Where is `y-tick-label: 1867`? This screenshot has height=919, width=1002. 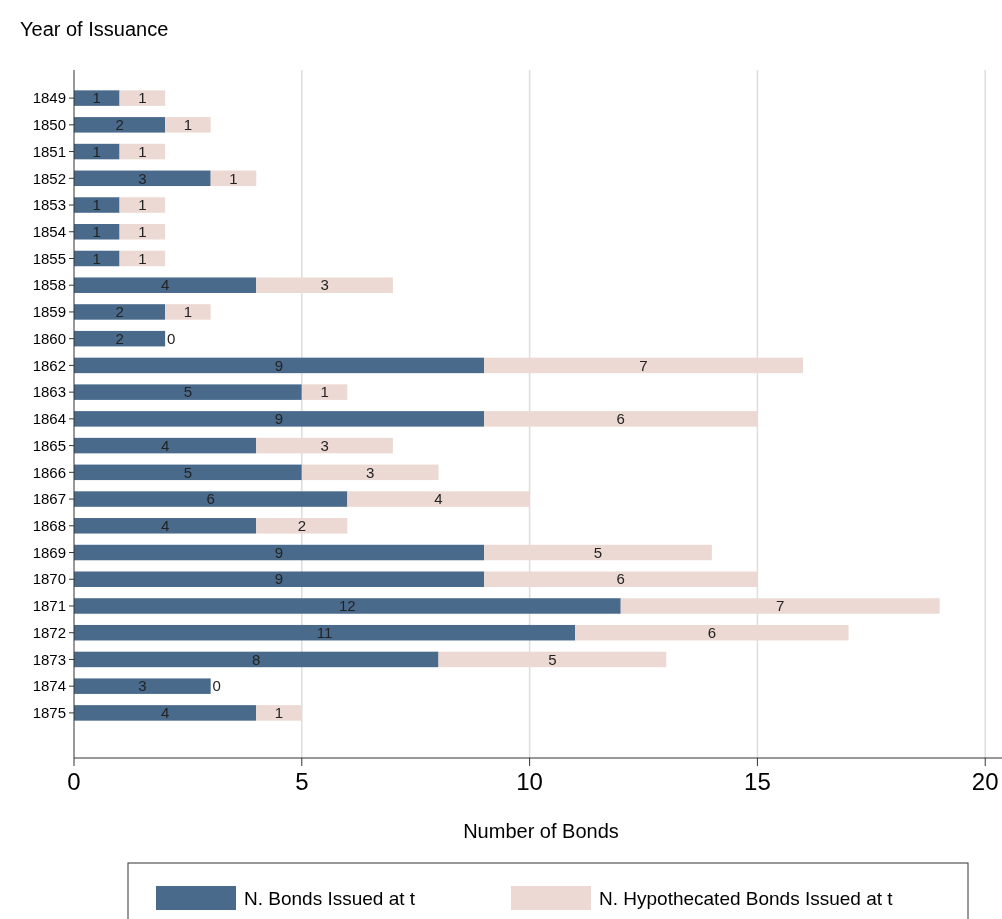
y-tick-label: 1867 is located at coordinates (49, 499).